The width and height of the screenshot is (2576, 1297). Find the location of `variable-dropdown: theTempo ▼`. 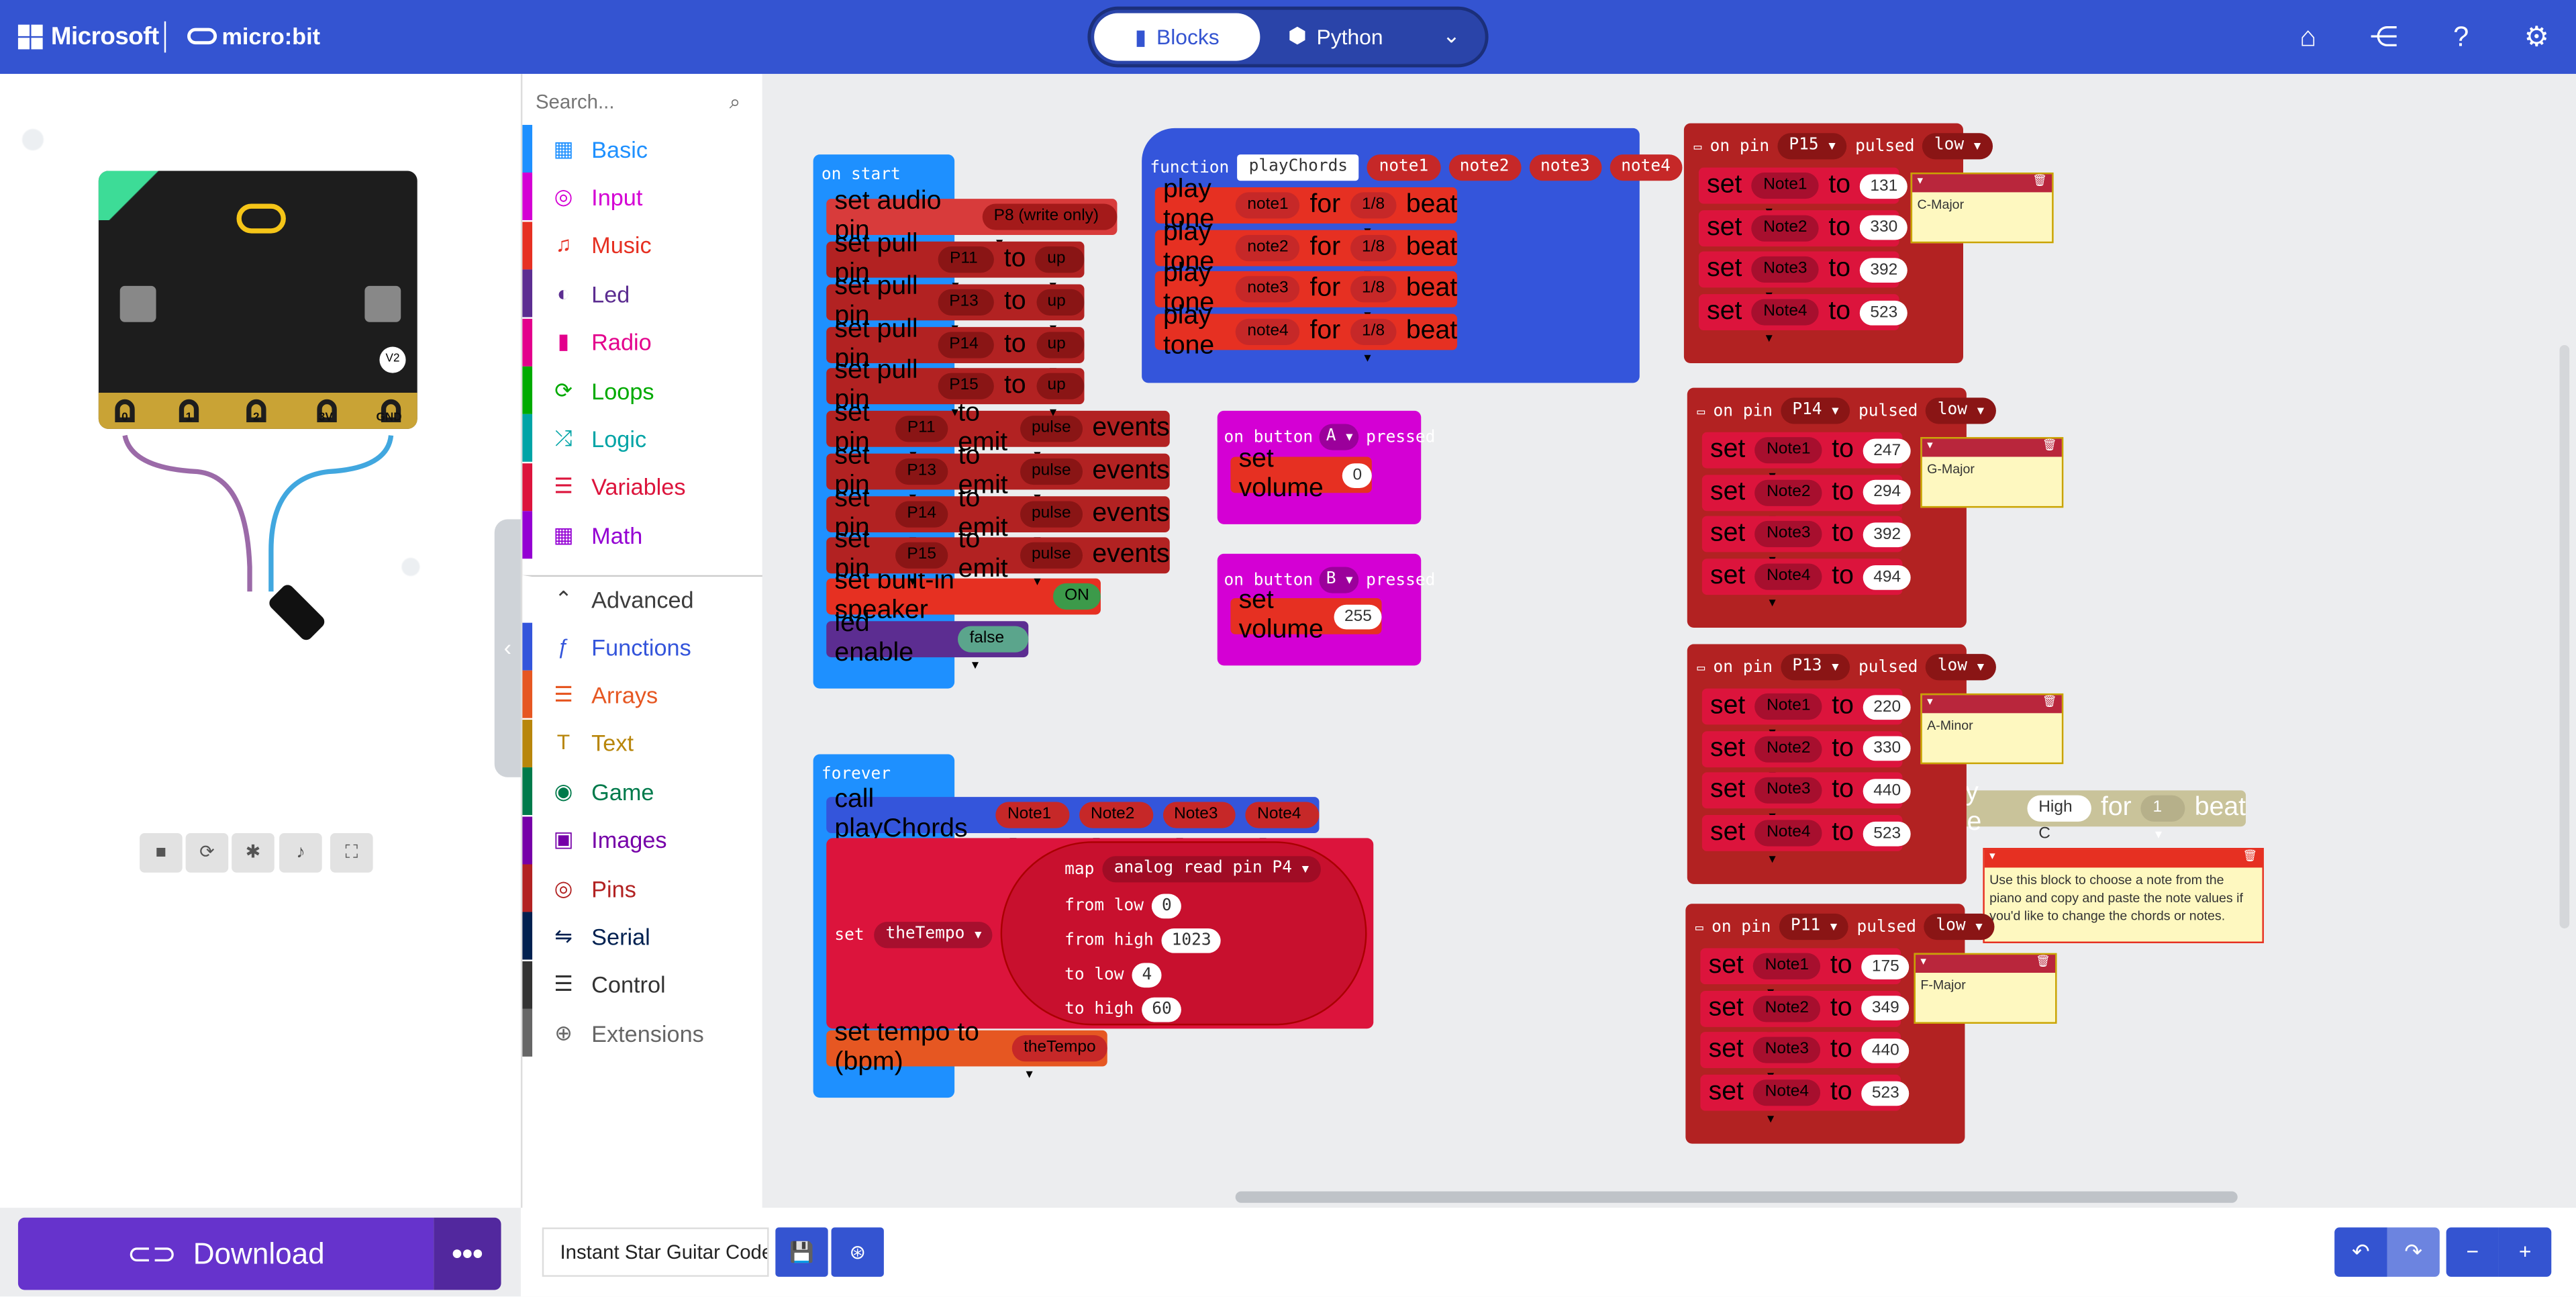

variable-dropdown: theTempo ▼ is located at coordinates (933, 935).